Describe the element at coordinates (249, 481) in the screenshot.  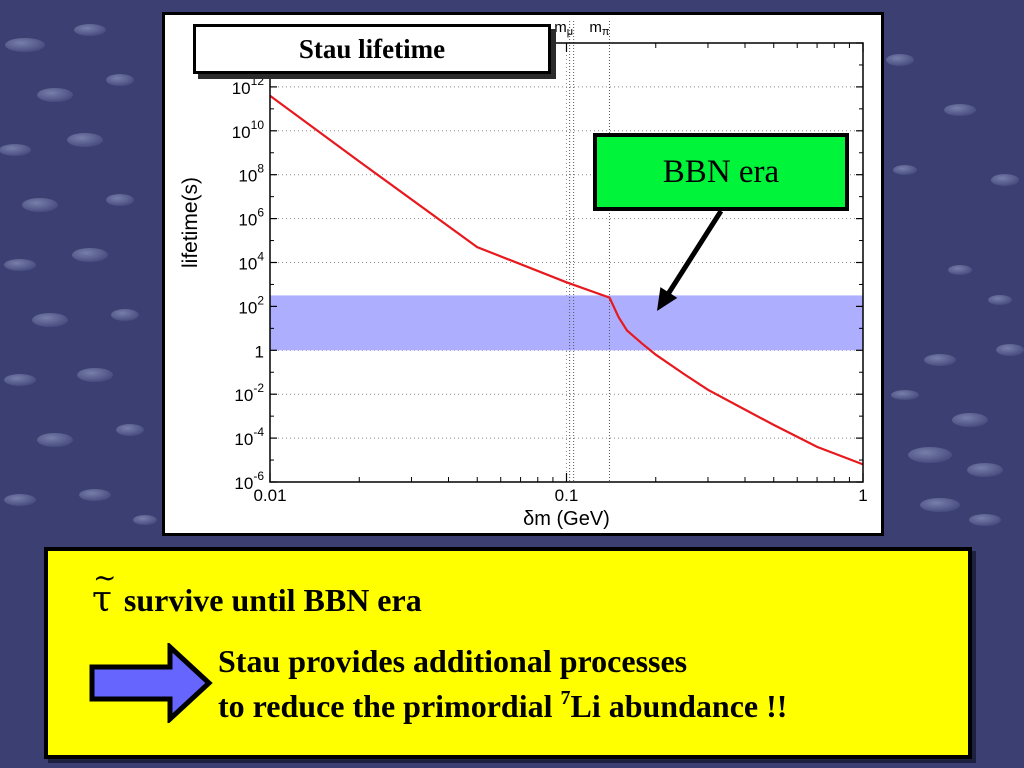
I see `y-tick-label: 10⁻⁶` at that location.